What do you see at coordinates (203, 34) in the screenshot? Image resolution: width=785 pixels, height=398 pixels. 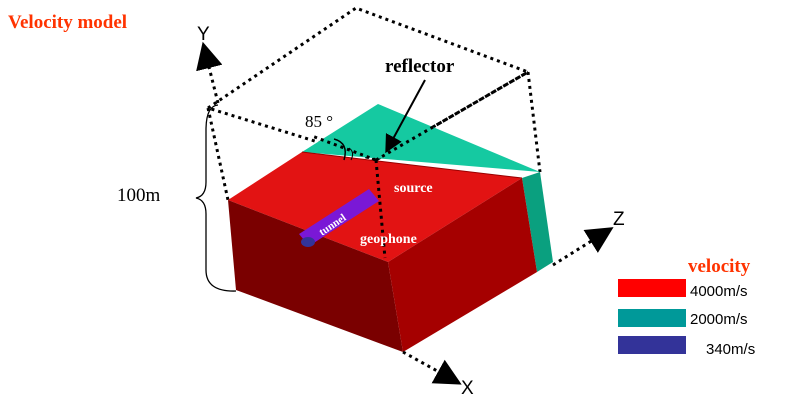 I see `y-axis-label: Y` at bounding box center [203, 34].